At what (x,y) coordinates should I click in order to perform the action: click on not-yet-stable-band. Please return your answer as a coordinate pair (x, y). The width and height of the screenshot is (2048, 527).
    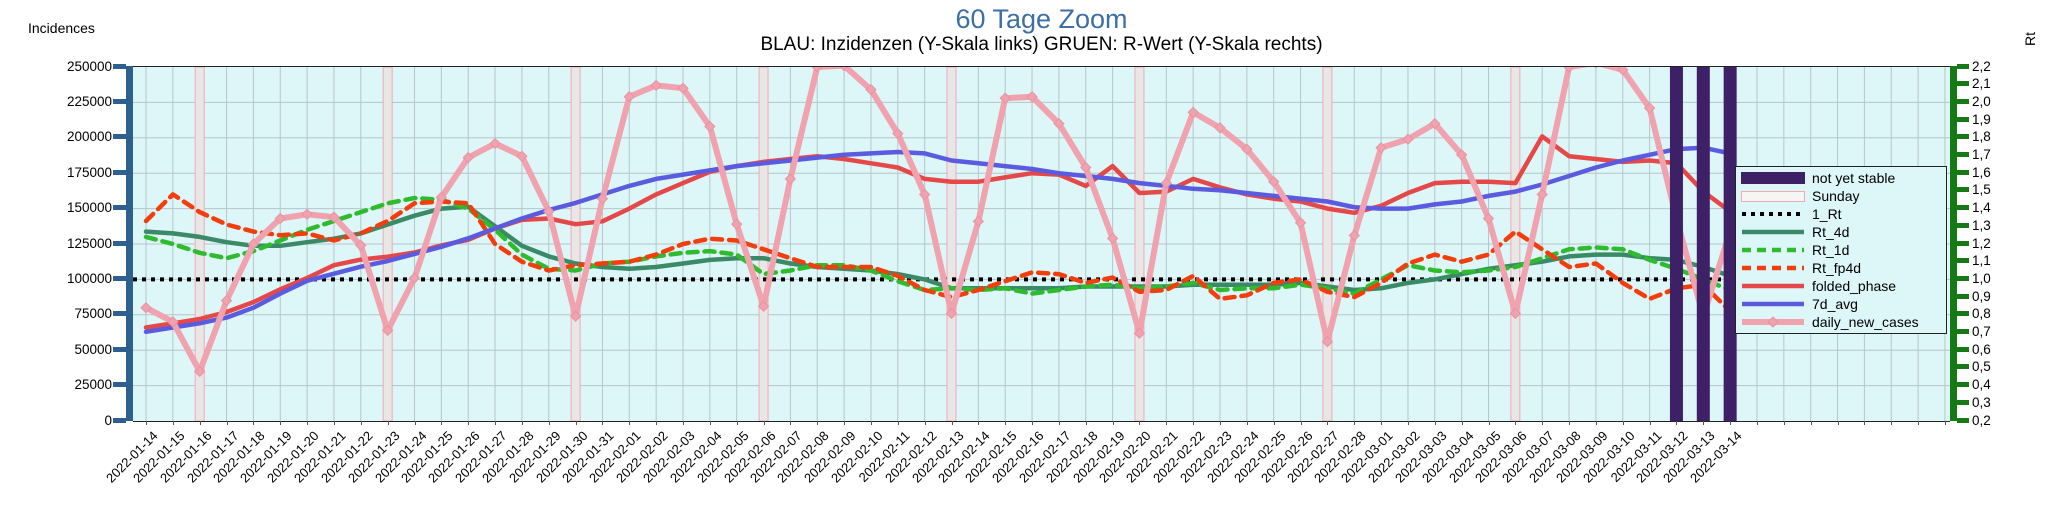
    Looking at the image, I should click on (1703, 244).